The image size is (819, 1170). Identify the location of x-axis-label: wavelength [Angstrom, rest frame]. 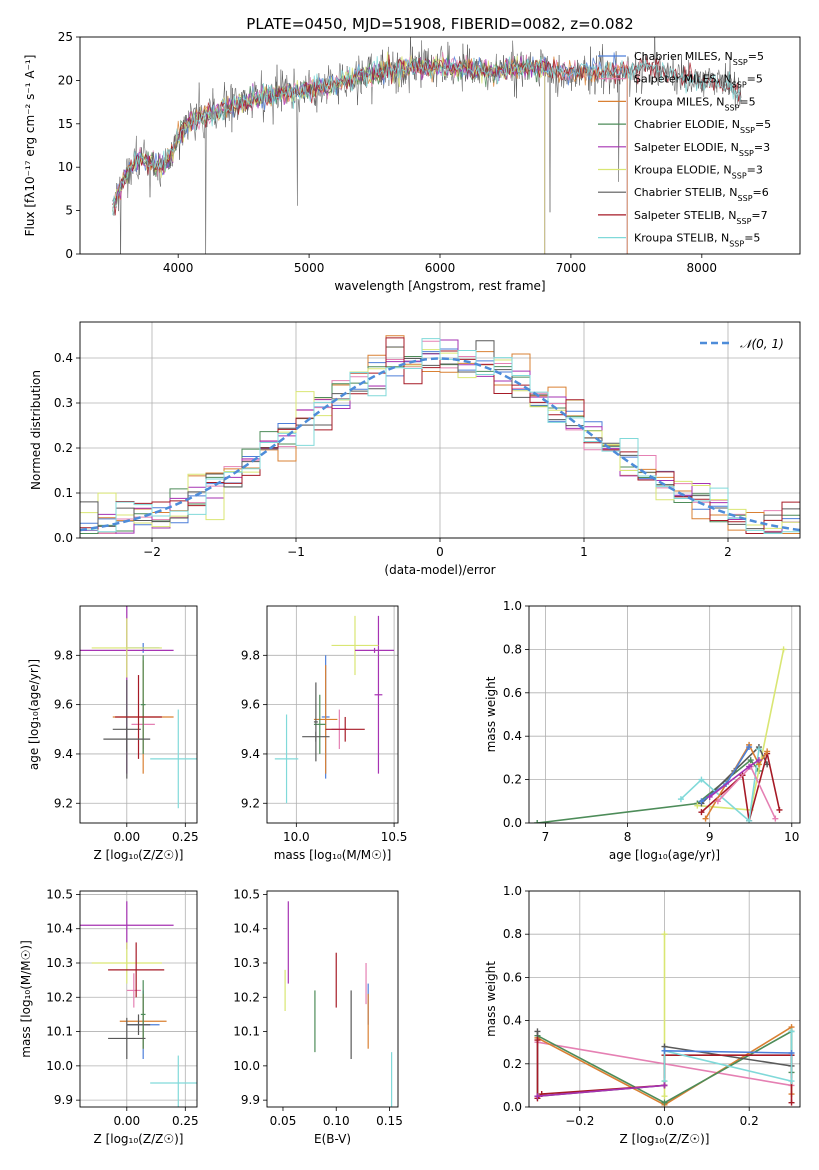
(439, 286).